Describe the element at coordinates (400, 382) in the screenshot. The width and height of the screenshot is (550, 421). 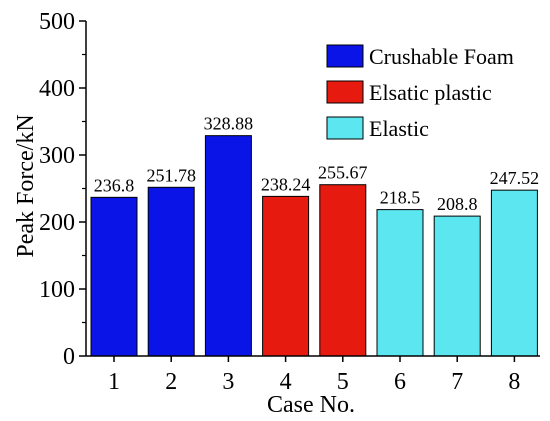
I see `x-tick-label-6: 6` at that location.